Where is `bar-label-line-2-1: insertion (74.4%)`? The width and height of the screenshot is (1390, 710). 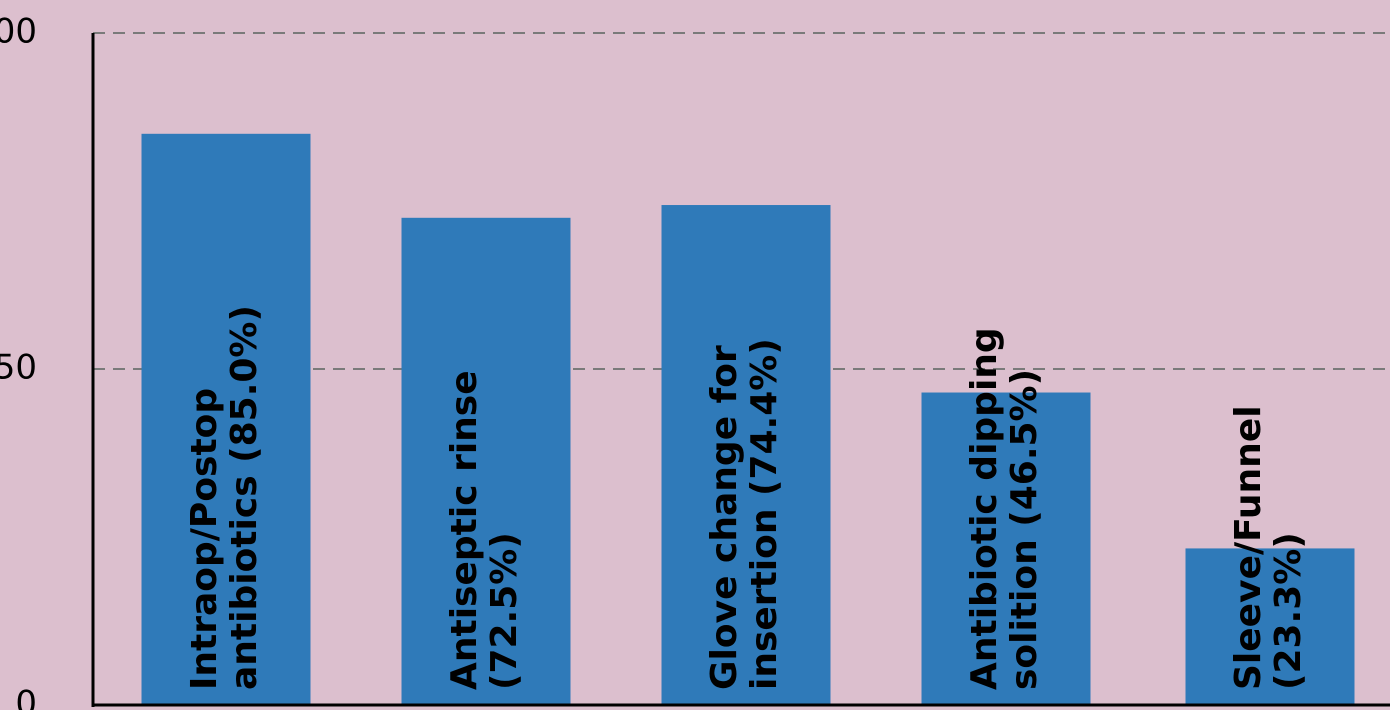
bar-label-line-2-1: insertion (74.4%) is located at coordinates (764, 514).